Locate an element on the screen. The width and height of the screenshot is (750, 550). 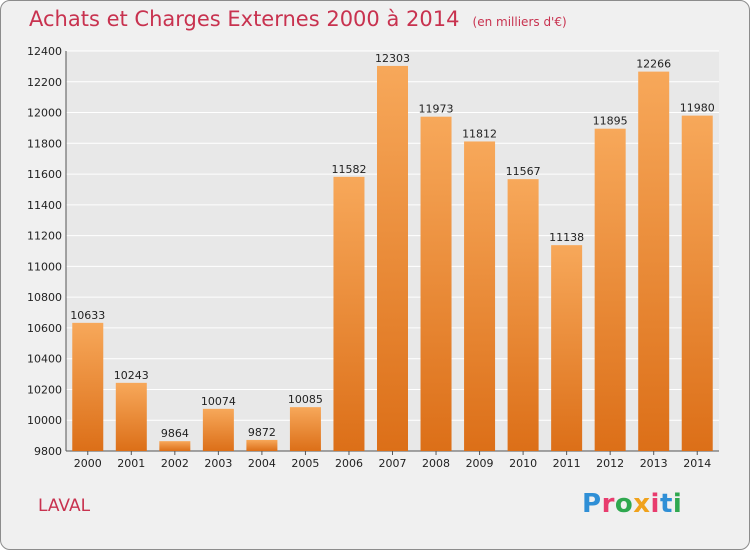
y-tick-label: 11600 is located at coordinates (44, 174).